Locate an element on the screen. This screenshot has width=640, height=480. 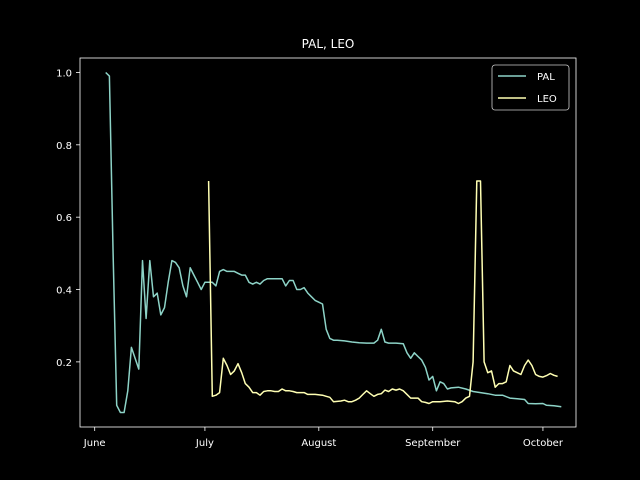
x-tick-label: August is located at coordinates (318, 443).